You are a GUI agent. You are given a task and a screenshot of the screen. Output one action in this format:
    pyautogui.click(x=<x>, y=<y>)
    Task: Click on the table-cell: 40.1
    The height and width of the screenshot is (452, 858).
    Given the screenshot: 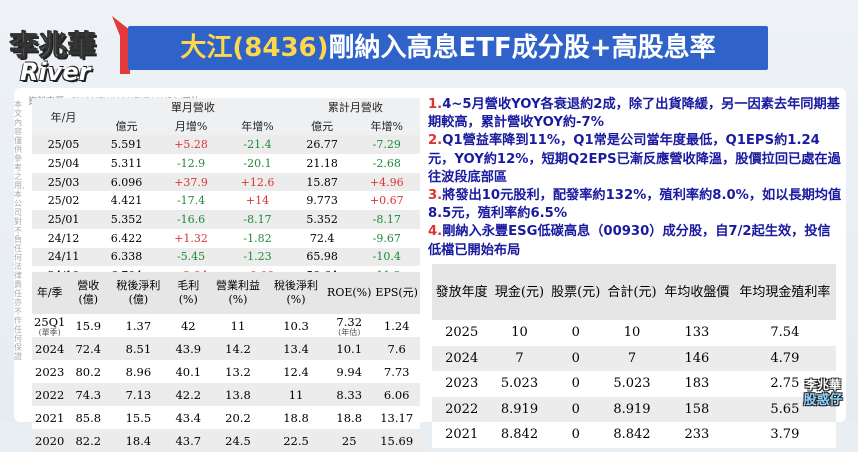 What is the action you would take?
    pyautogui.click(x=188, y=371)
    